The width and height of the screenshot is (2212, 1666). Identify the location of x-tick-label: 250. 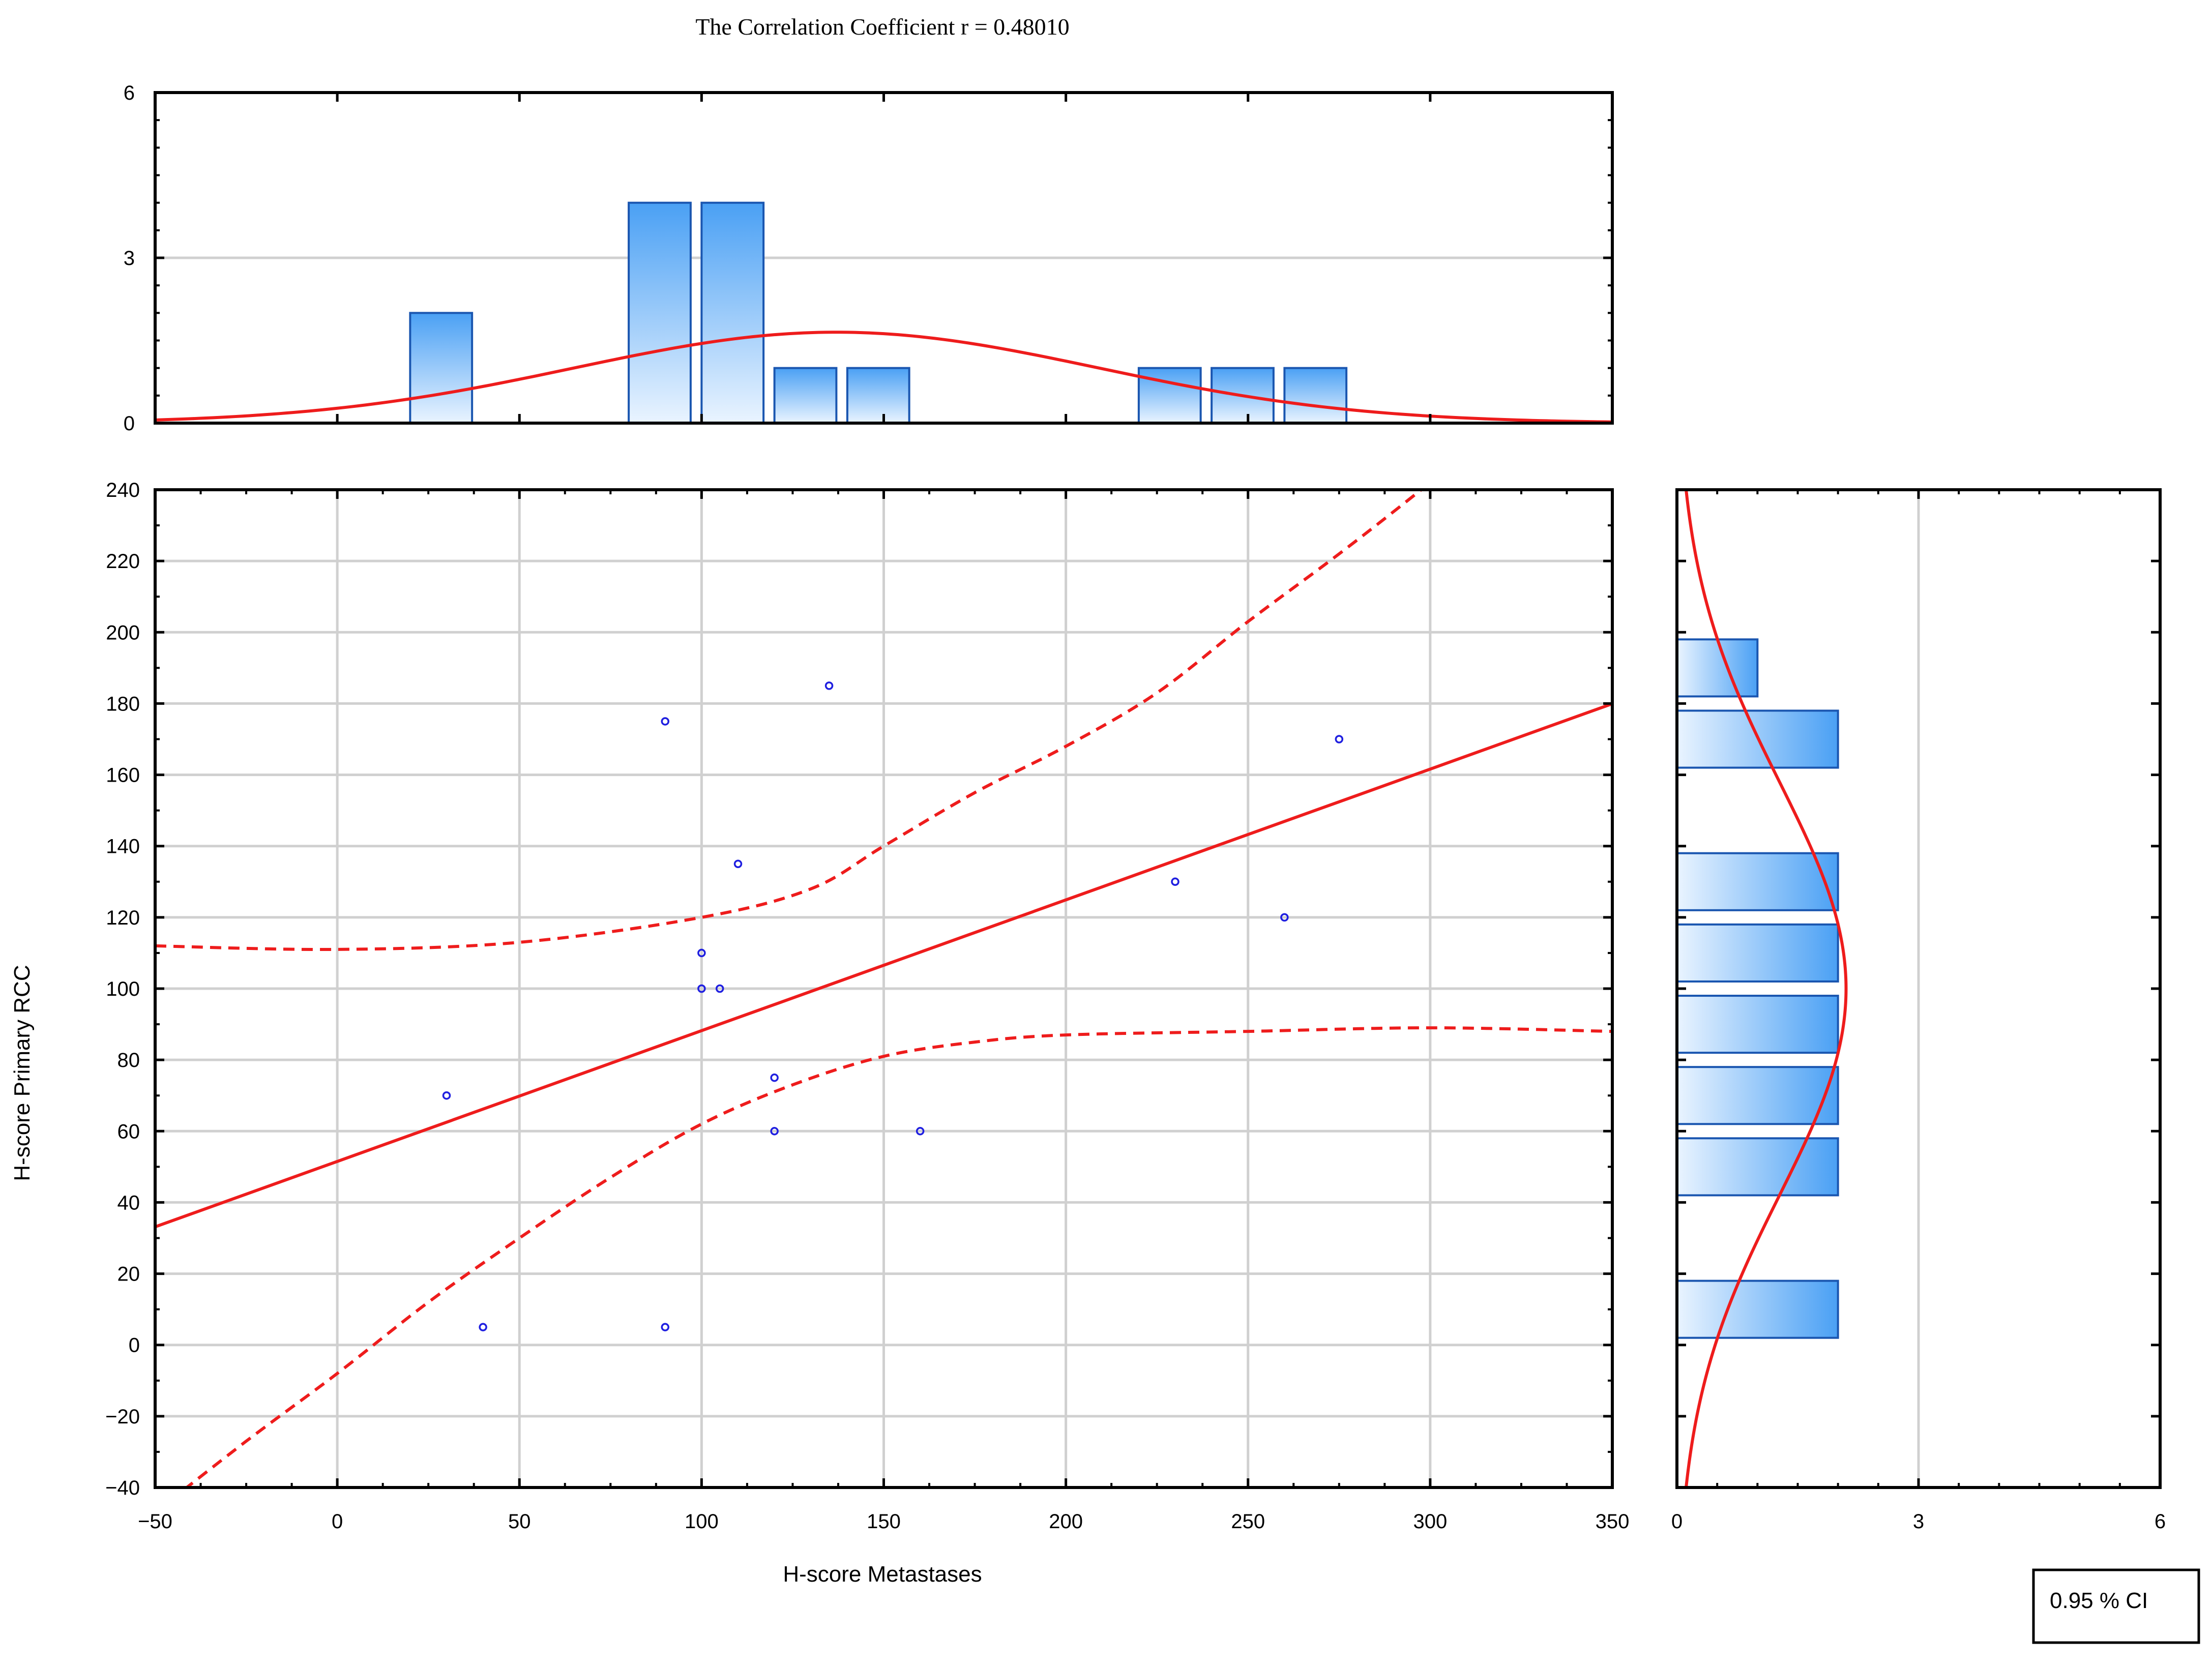
(1248, 1521).